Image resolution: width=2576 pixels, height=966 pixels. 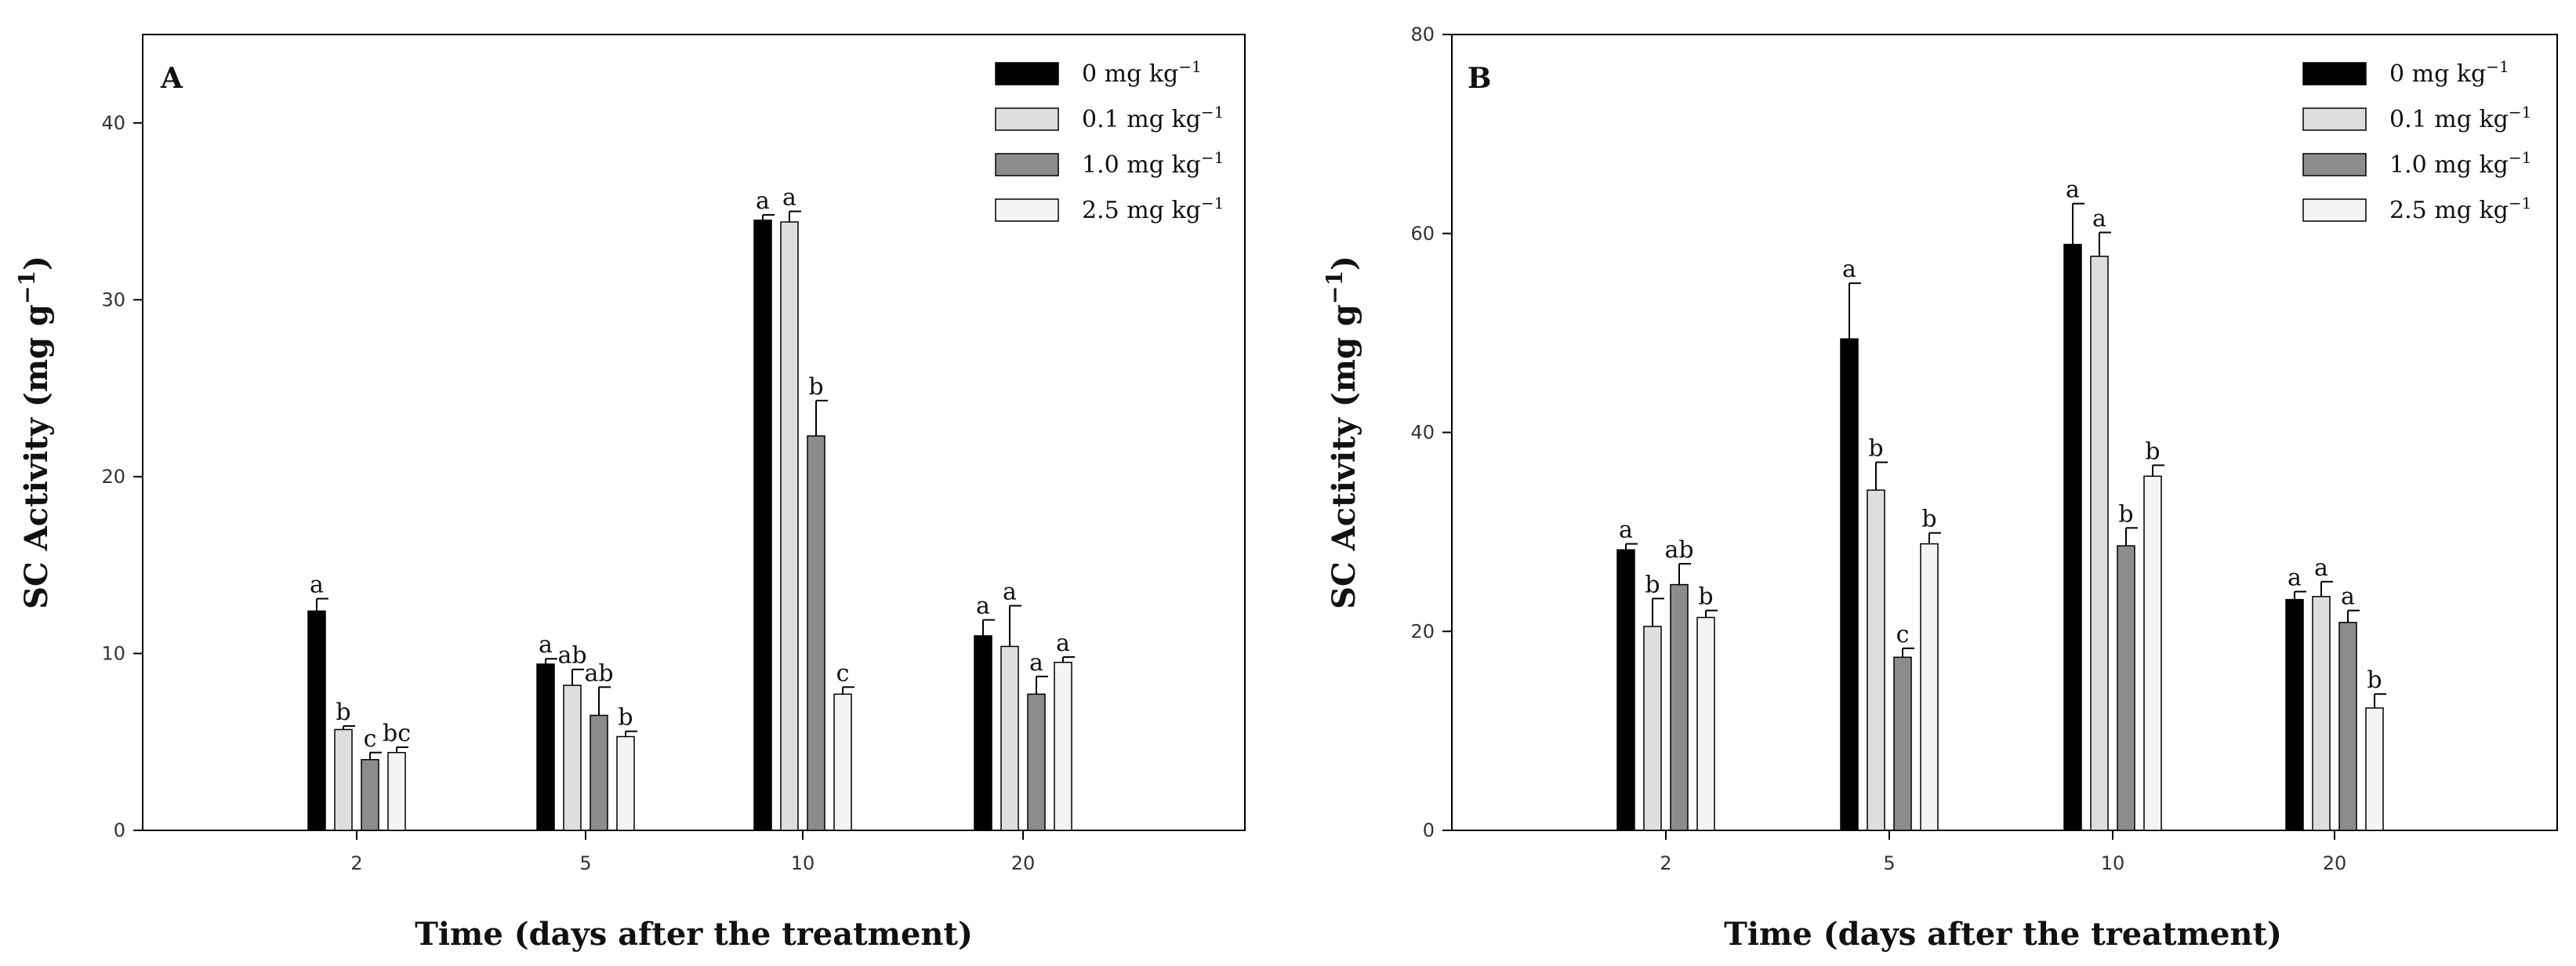 I want to click on legend-value: 0.1, so click(x=1101, y=119).